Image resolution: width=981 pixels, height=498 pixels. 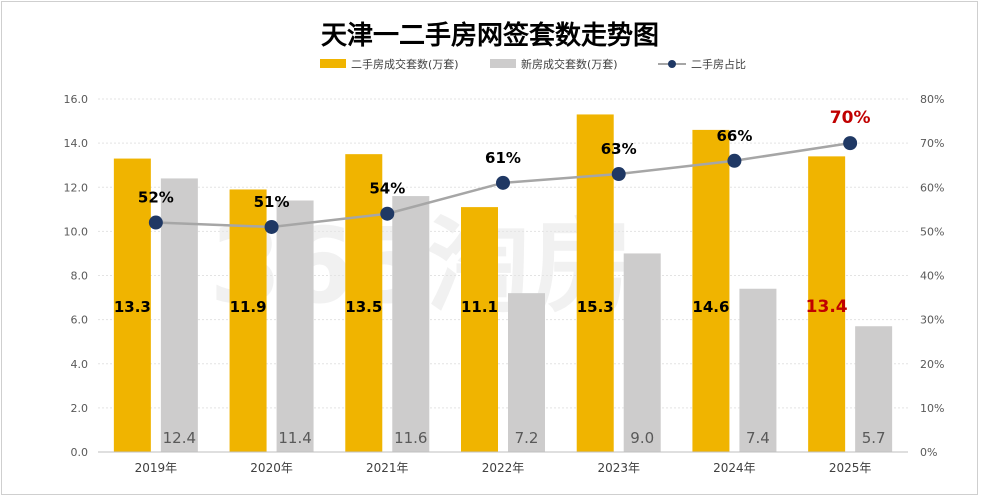 I want to click on y-right-tick-label: 0%, so click(x=928, y=452).